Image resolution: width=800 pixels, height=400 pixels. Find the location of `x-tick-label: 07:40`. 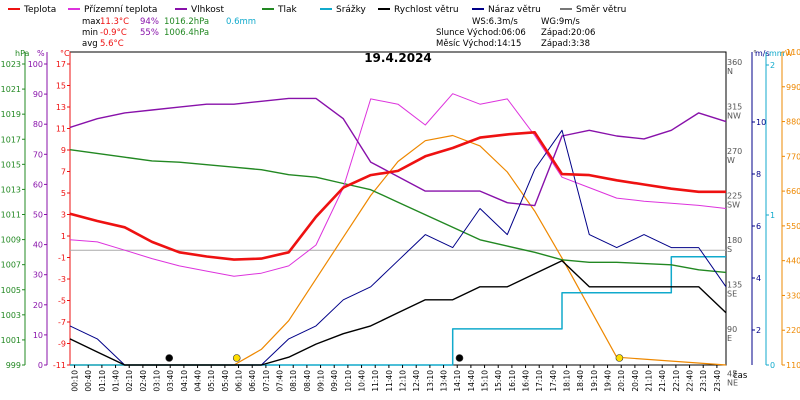

x-tick-label: 07:40 is located at coordinates (280, 381).